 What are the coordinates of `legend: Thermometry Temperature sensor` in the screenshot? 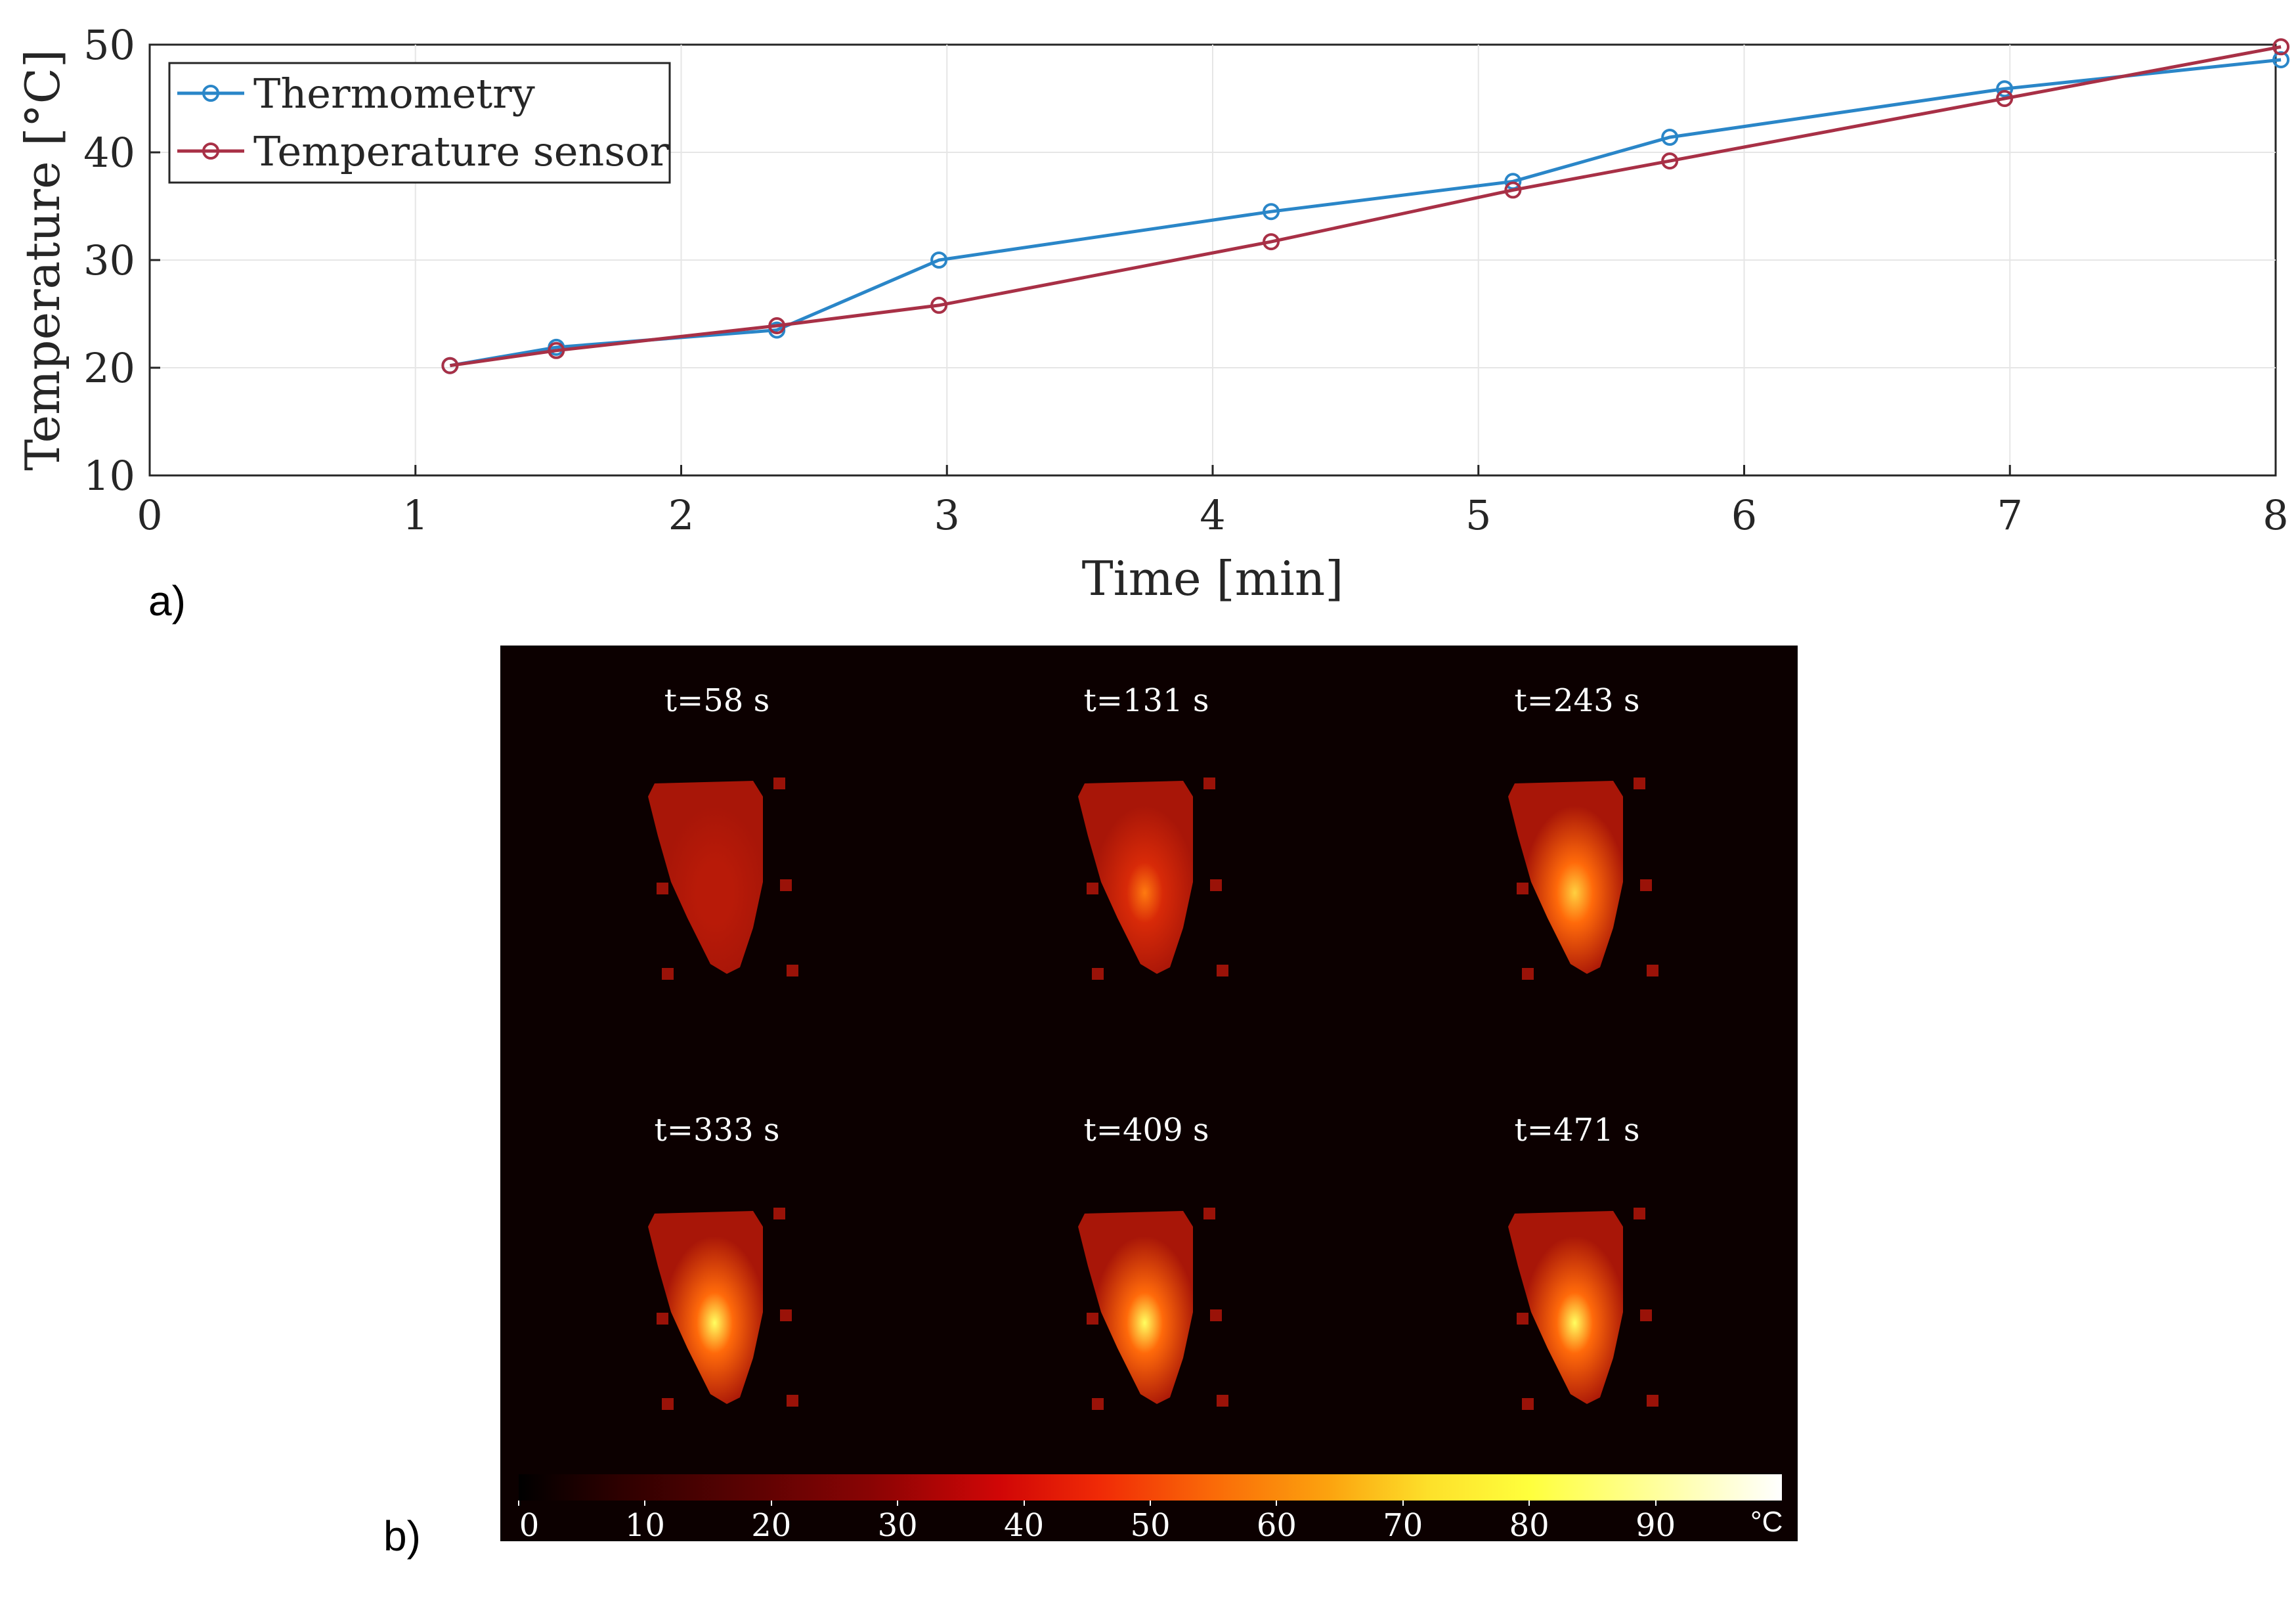 It's located at (419, 123).